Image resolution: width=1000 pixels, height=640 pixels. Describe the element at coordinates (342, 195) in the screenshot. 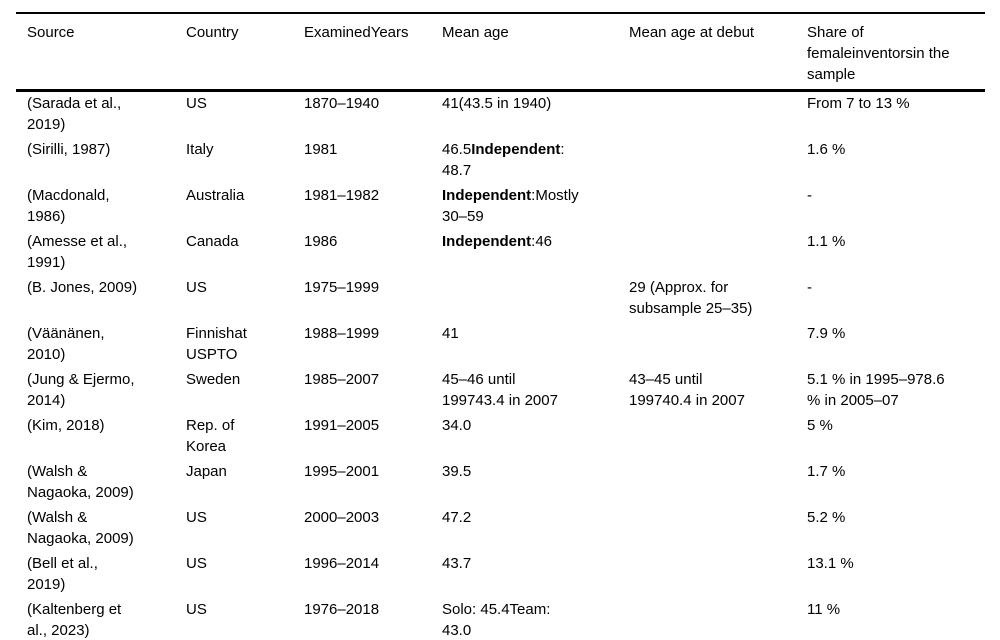

I see `cell-years: 1981–1982` at that location.